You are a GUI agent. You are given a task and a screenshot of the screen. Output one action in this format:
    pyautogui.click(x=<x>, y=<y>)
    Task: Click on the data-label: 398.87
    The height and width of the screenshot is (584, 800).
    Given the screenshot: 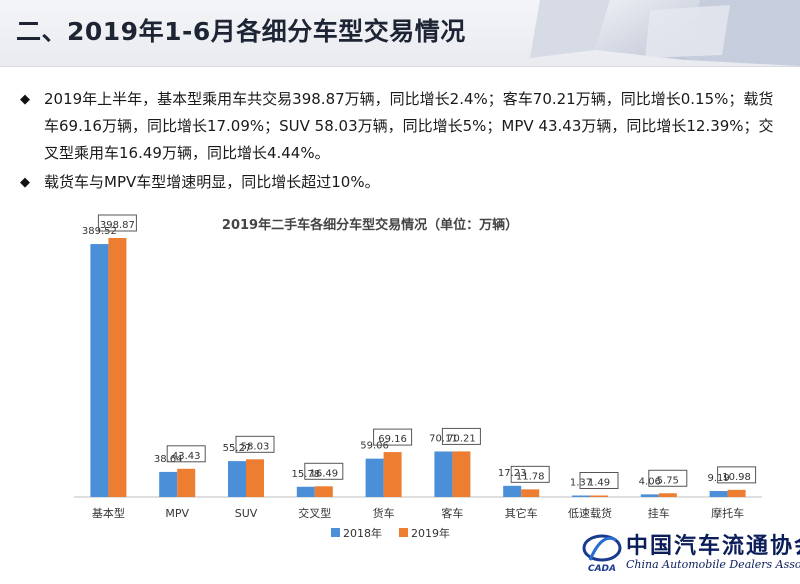 What is the action you would take?
    pyautogui.click(x=117, y=225)
    